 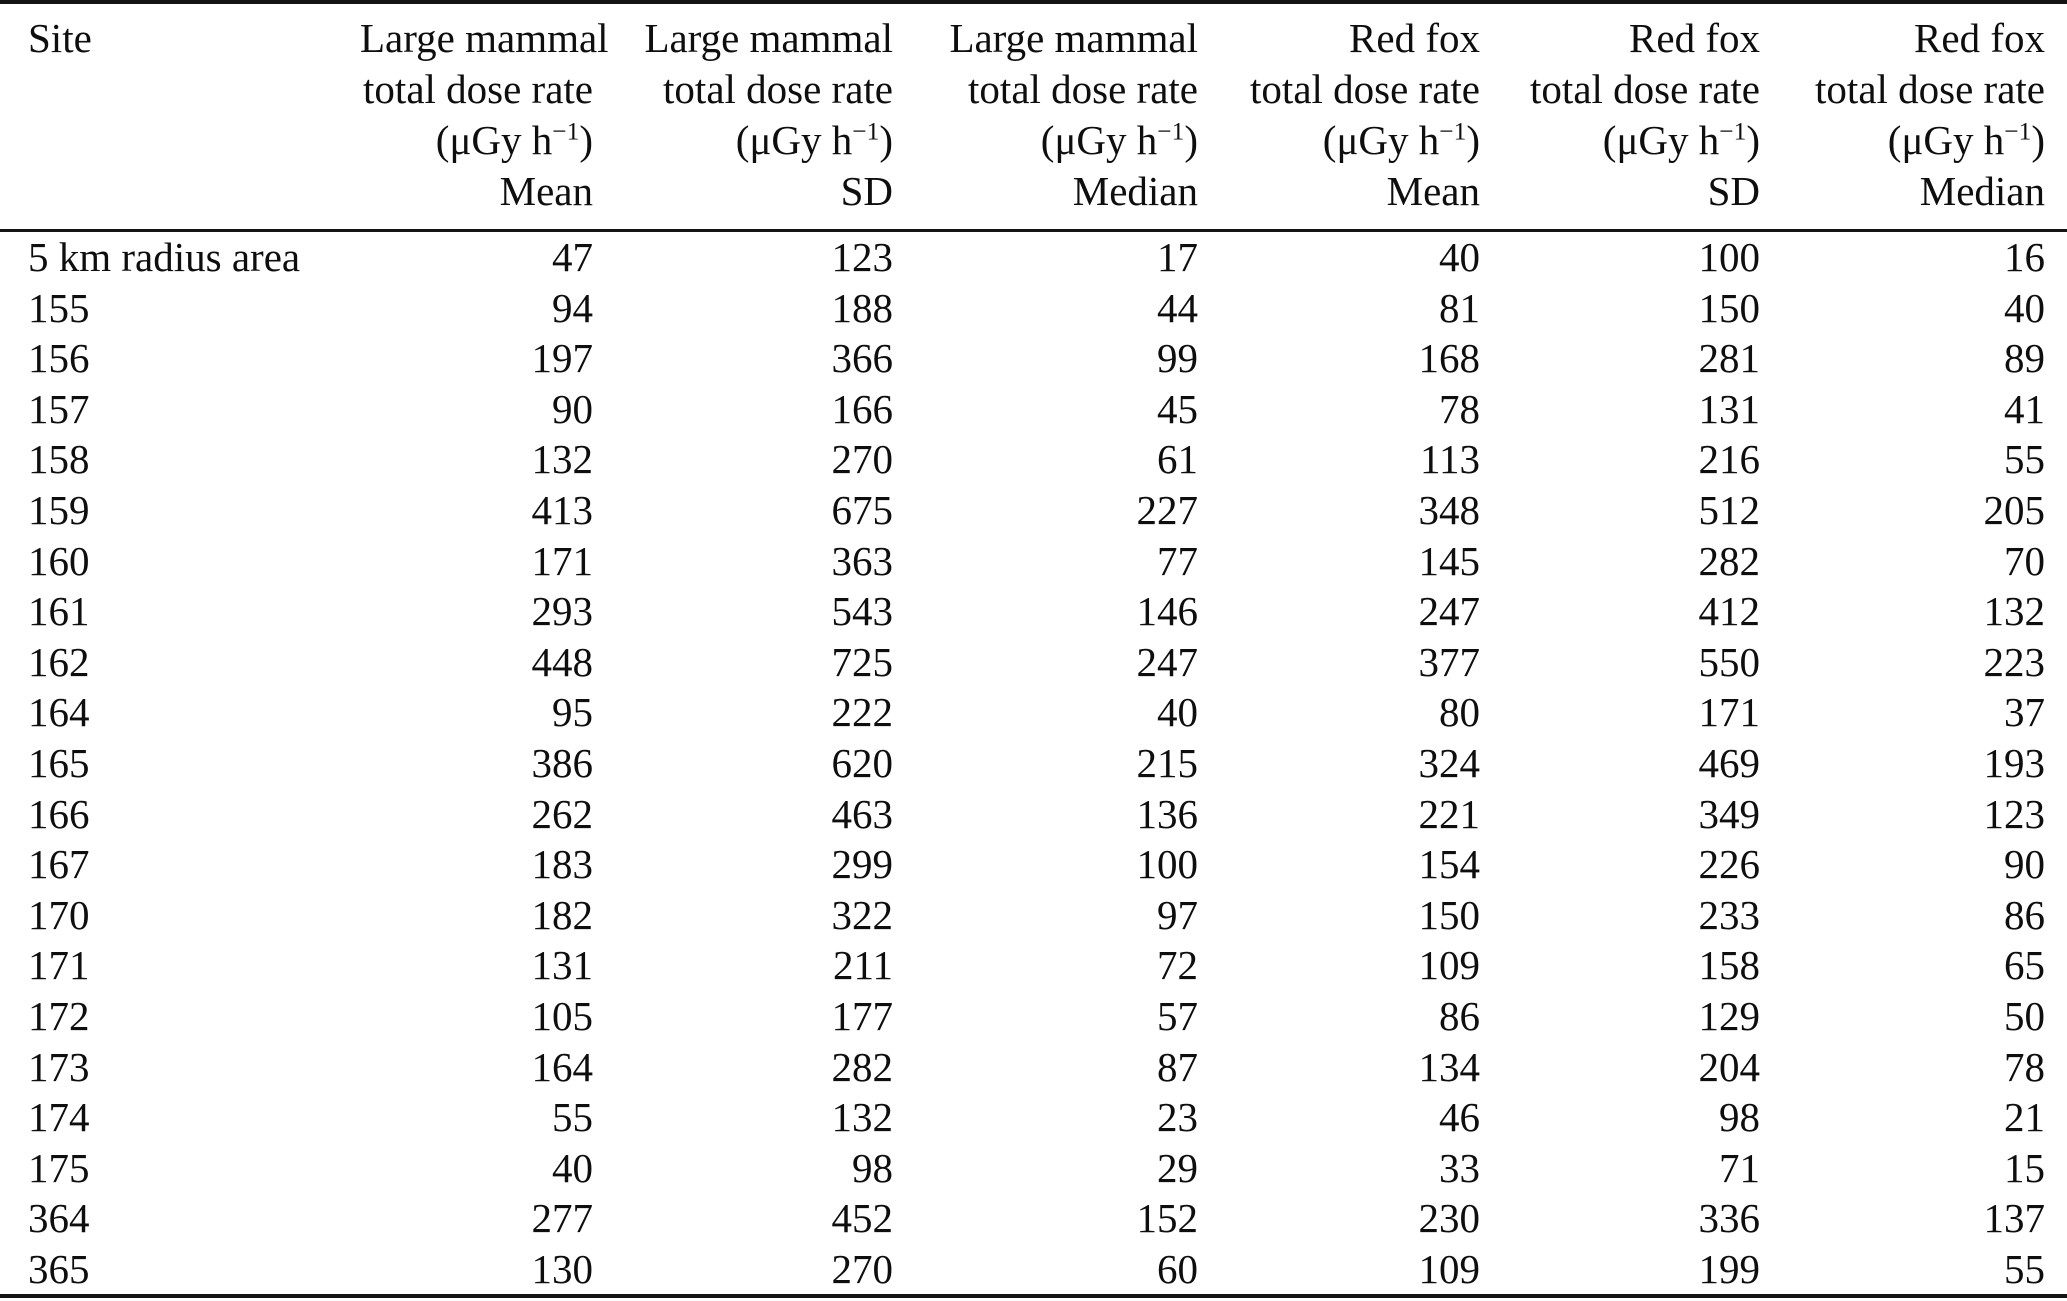 I want to click on table-row: 167 183 299 100 154 226 90, so click(x=1033, y=864).